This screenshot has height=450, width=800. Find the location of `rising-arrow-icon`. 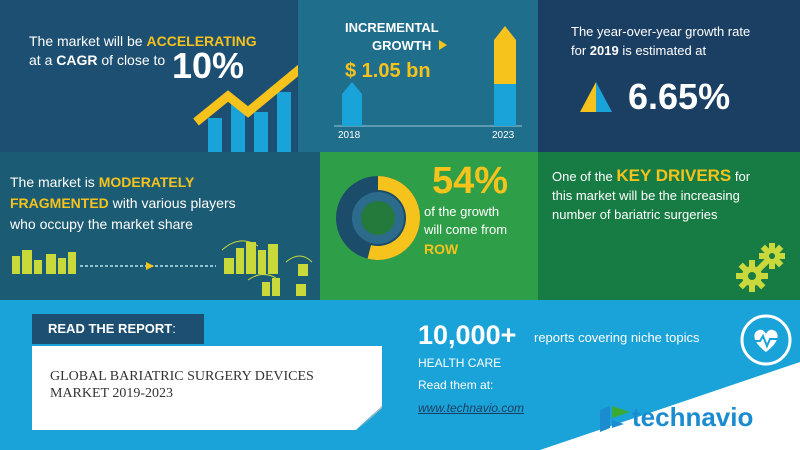

rising-arrow-icon is located at coordinates (245, 108).